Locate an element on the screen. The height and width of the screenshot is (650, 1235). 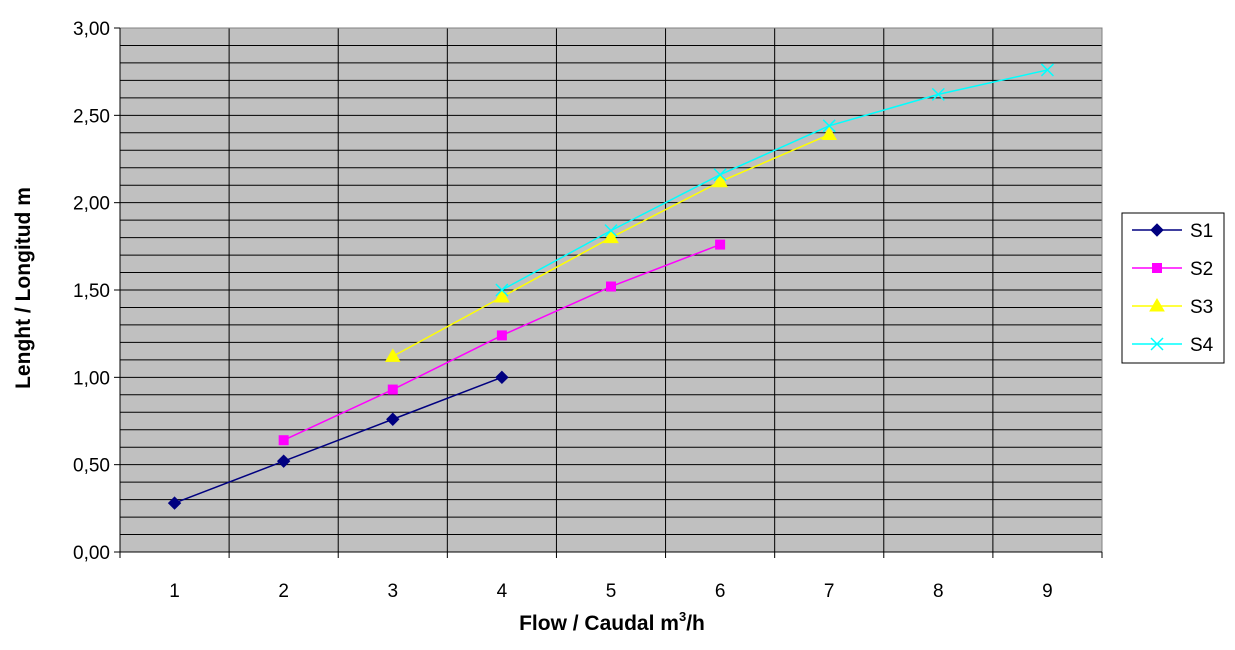
x-tick-label: 7 is located at coordinates (829, 591).